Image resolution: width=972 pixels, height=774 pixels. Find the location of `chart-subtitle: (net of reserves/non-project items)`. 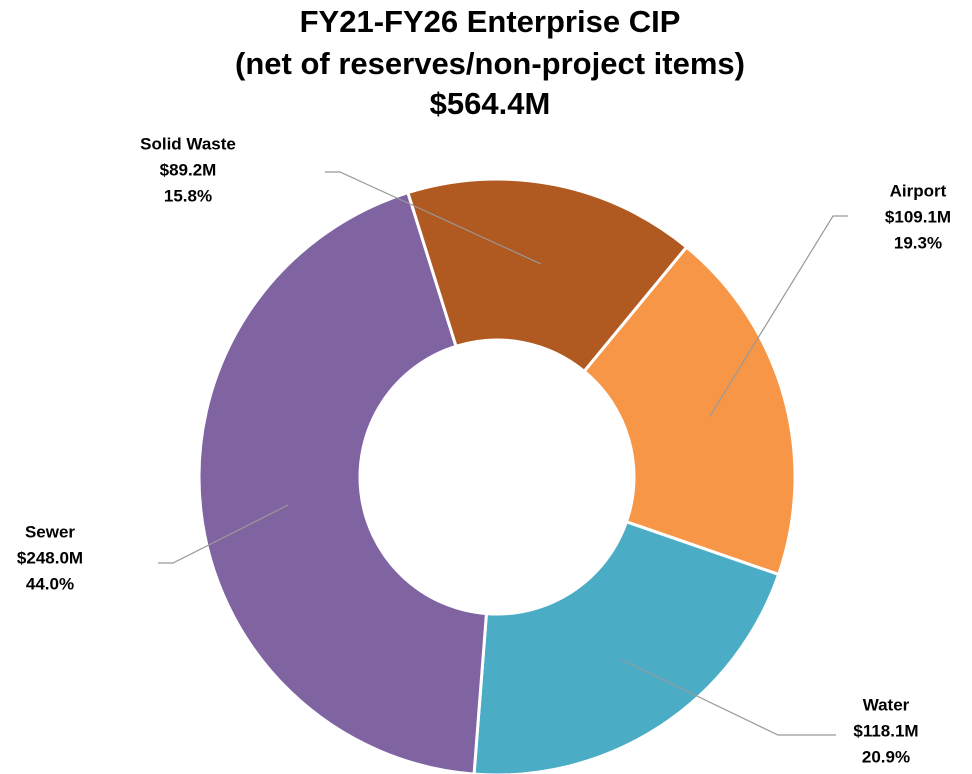

chart-subtitle: (net of reserves/non-project items) is located at coordinates (490, 63).